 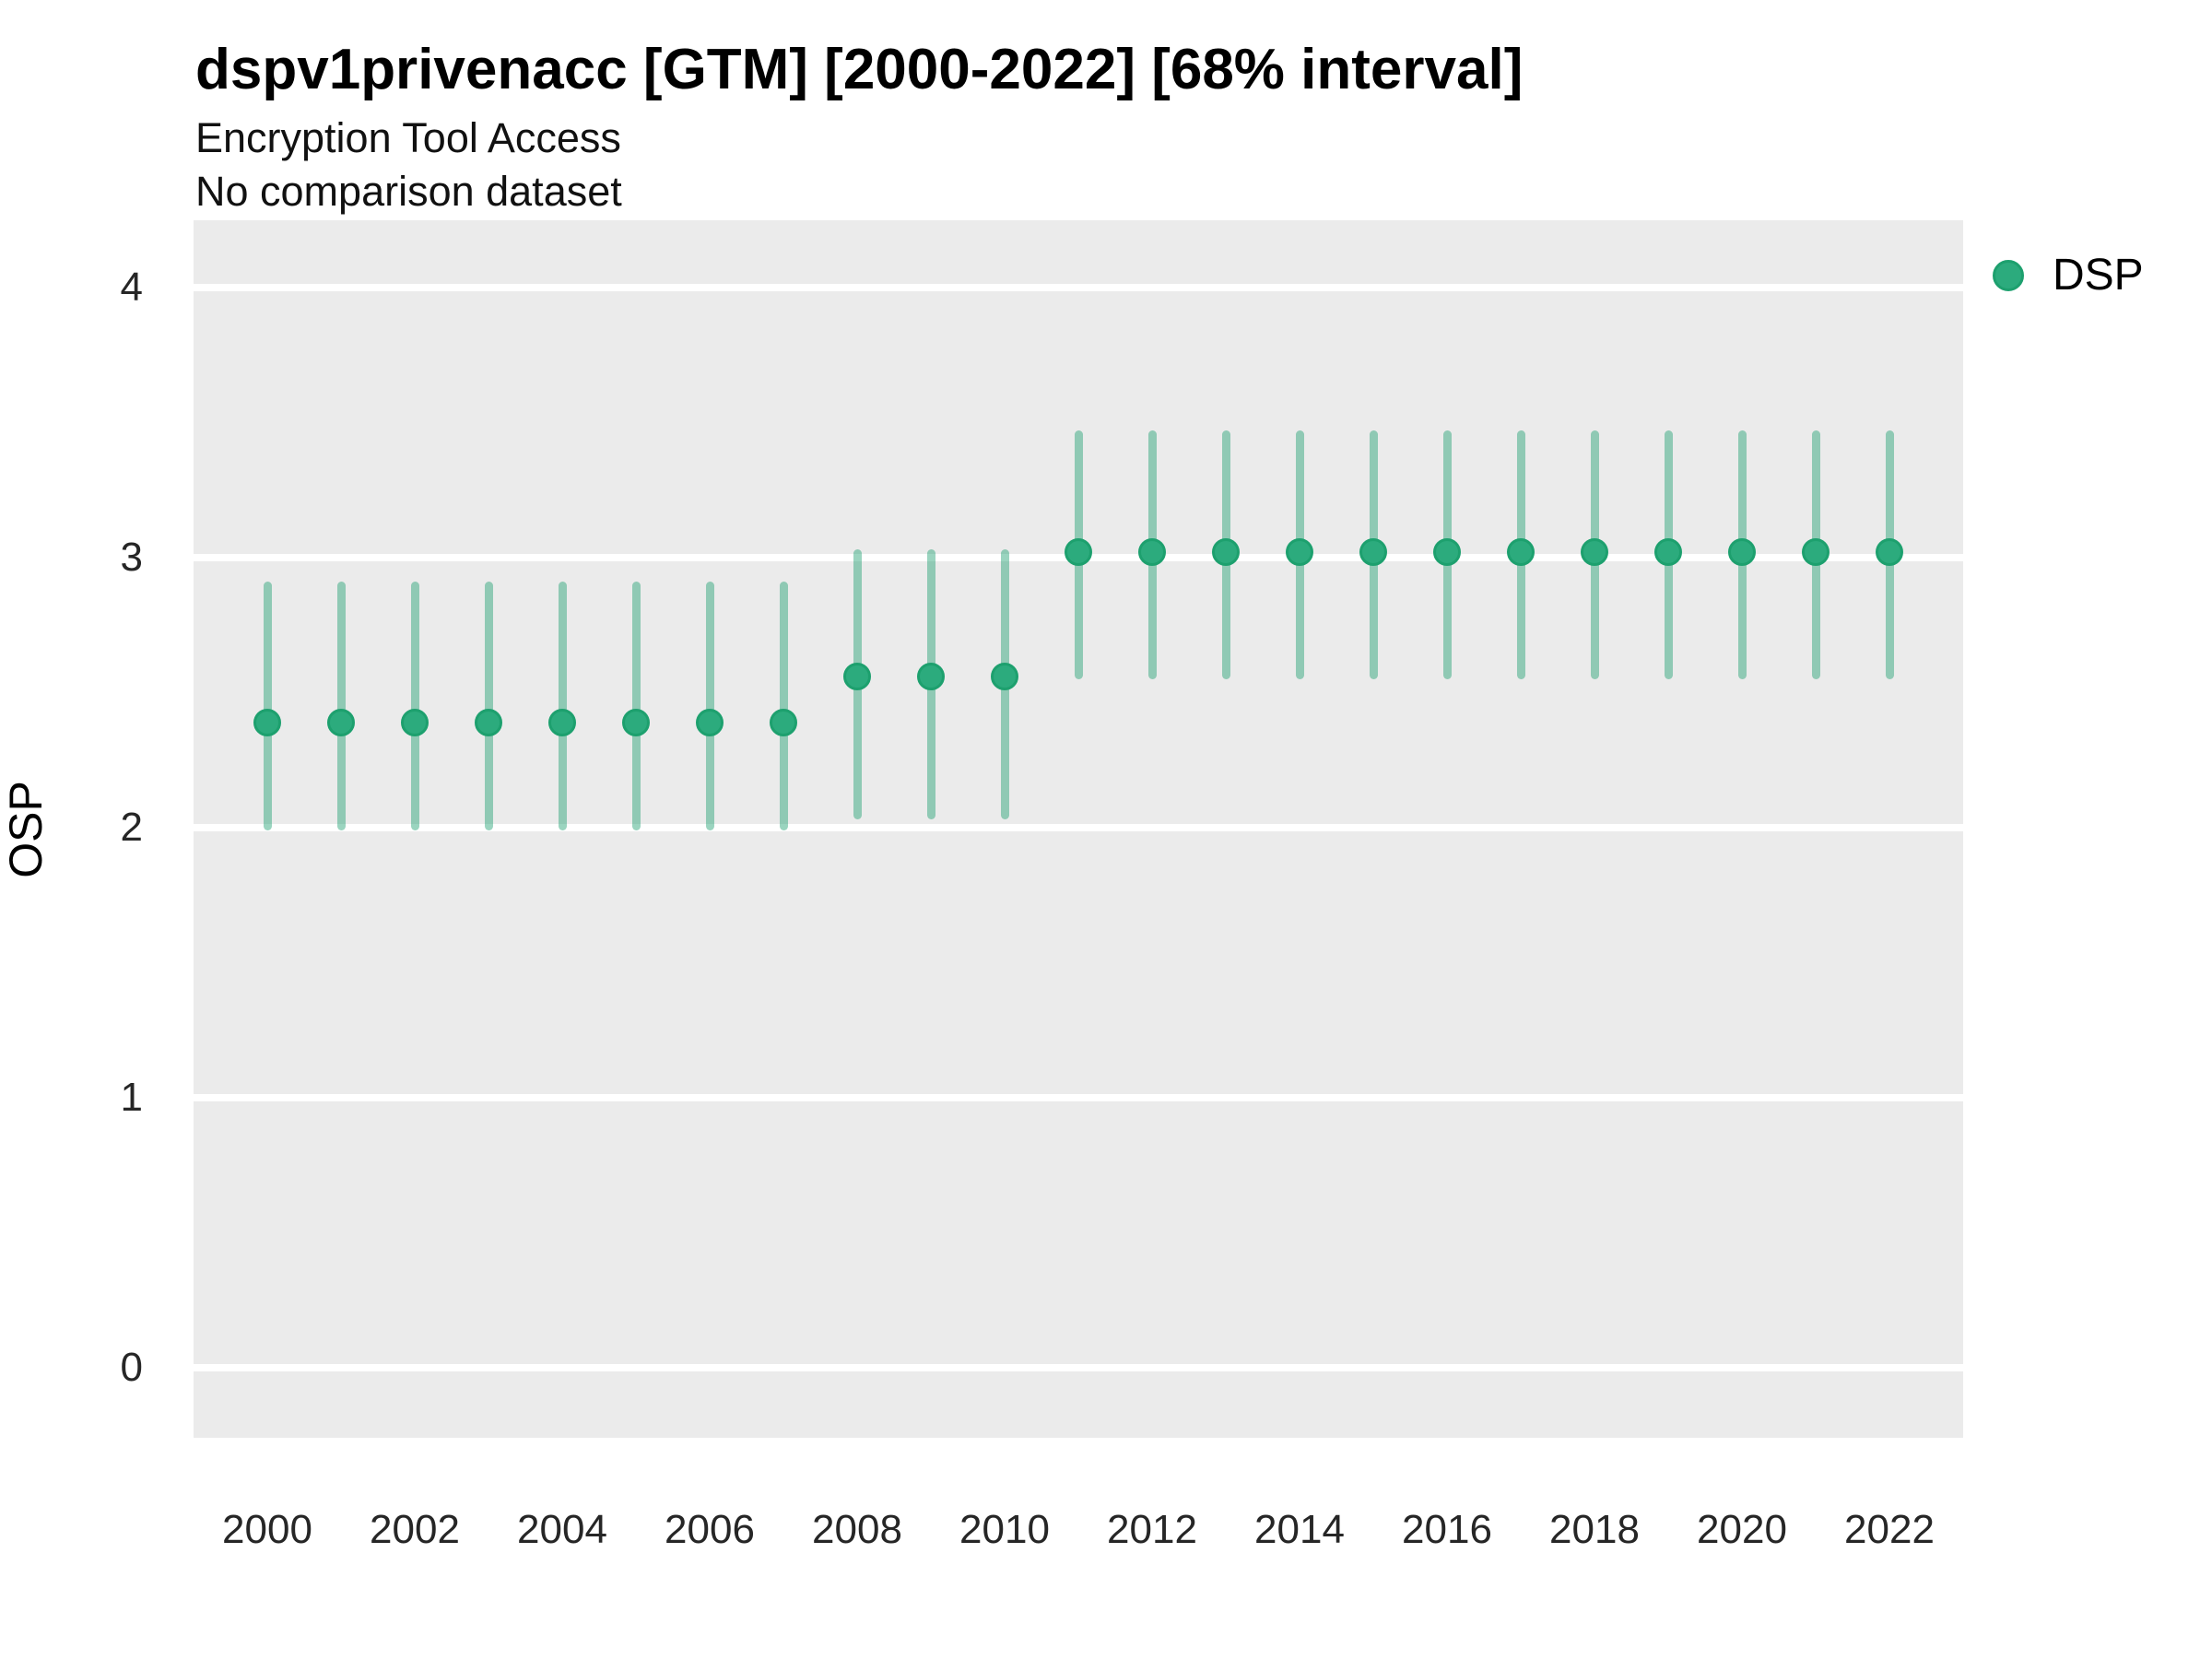 What do you see at coordinates (562, 1529) in the screenshot?
I see `x-tick-label: 2004` at bounding box center [562, 1529].